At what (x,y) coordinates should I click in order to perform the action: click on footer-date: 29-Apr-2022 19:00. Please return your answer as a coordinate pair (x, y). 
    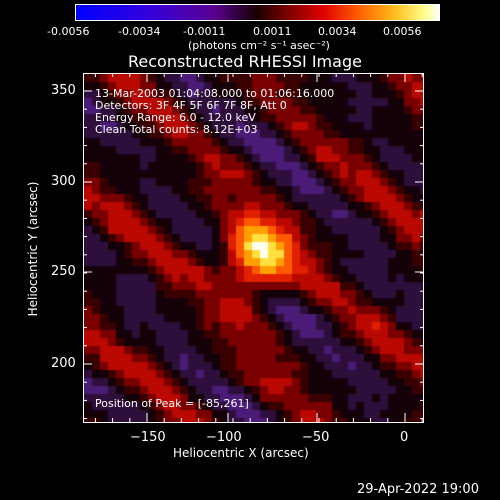
    Looking at the image, I should click on (418, 489).